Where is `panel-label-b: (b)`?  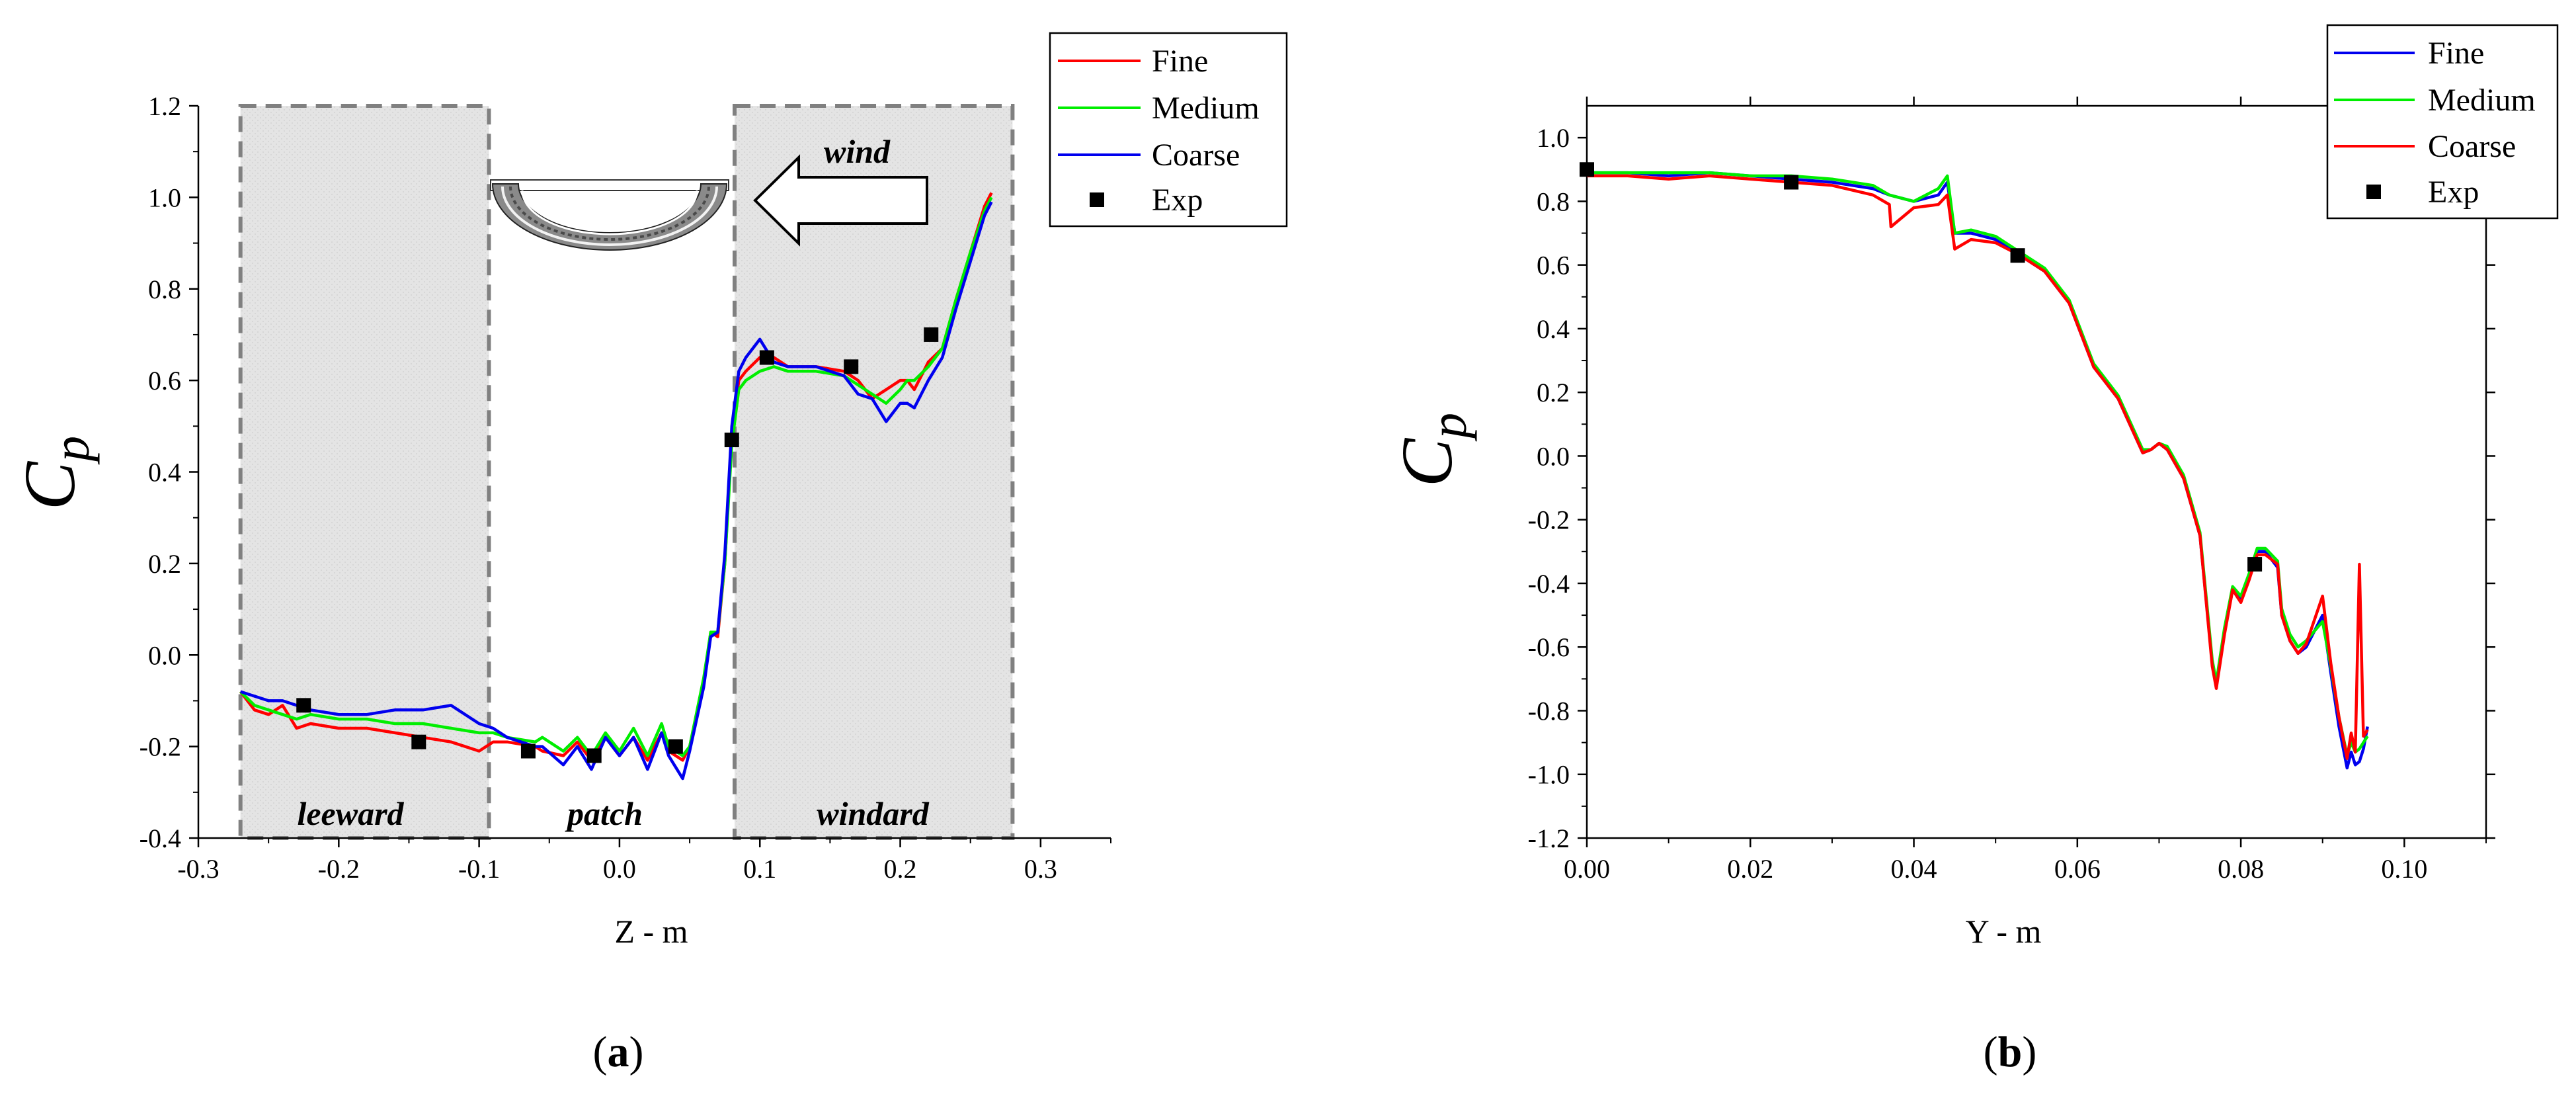 panel-label-b: (b) is located at coordinates (2011, 1052).